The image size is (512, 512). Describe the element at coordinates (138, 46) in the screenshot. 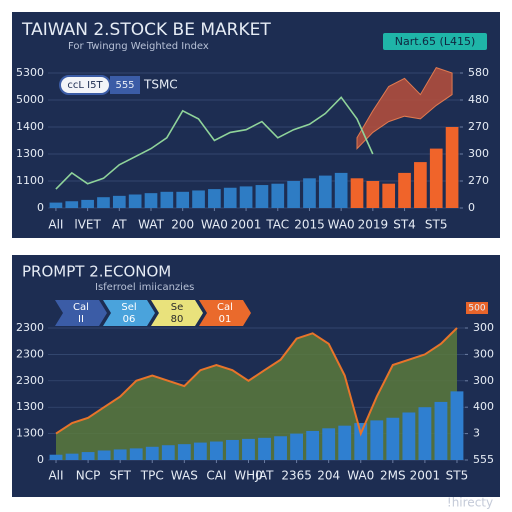

I see `chart-subtitle: For Twingng Weighted Index` at that location.